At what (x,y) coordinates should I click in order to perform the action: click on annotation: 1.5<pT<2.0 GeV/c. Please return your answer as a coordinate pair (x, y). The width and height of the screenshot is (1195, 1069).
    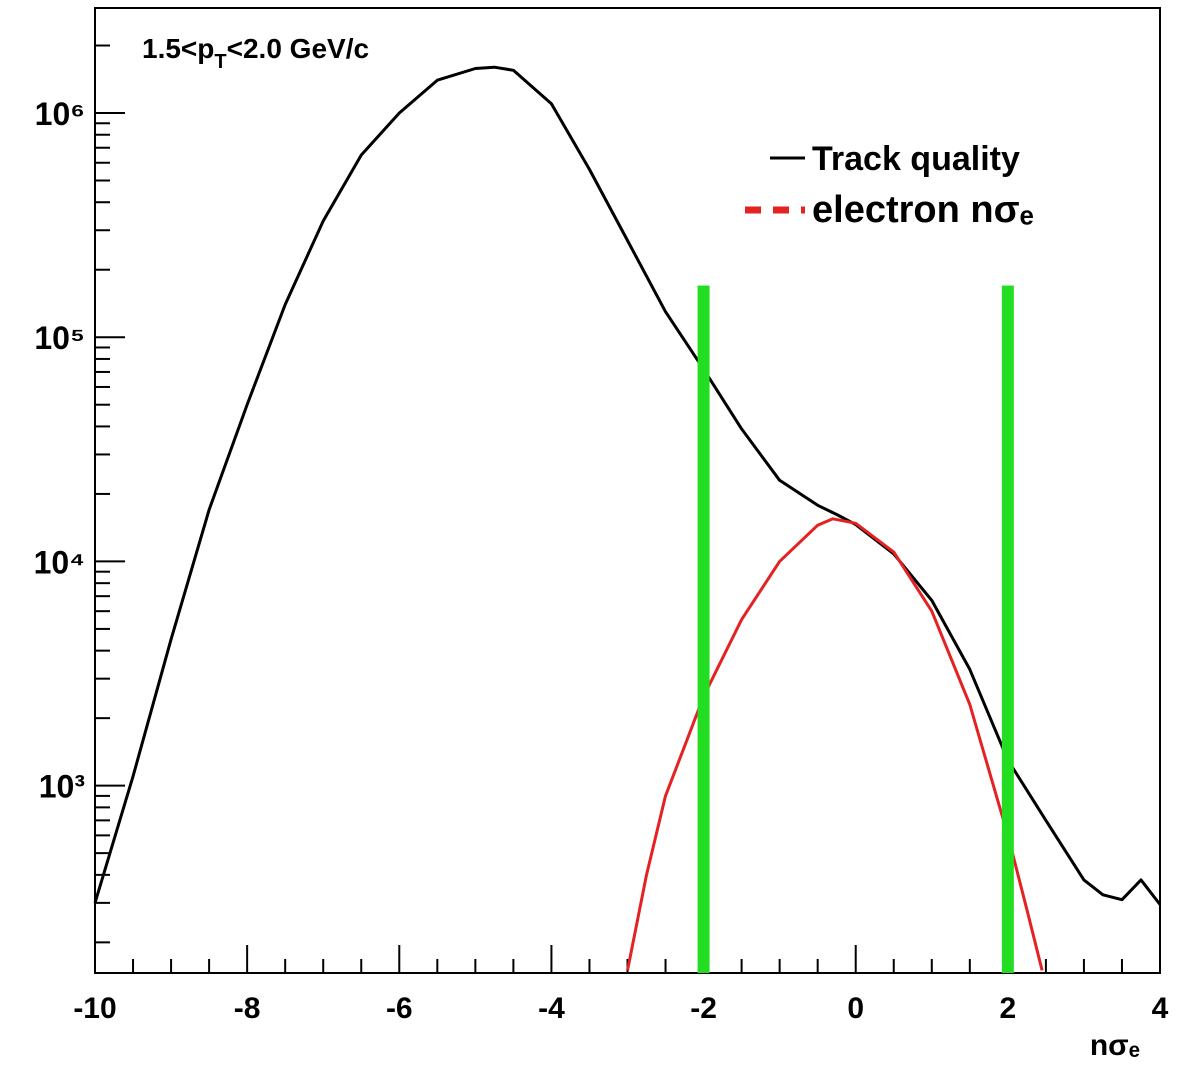
    Looking at the image, I should click on (255, 53).